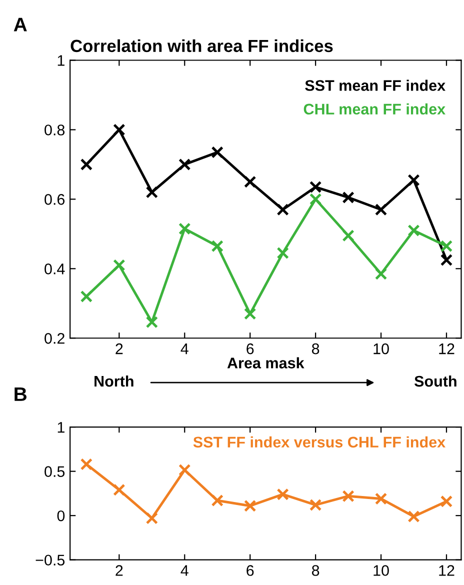  Describe the element at coordinates (54, 199) in the screenshot. I see `y-tick-label: 0.6` at that location.